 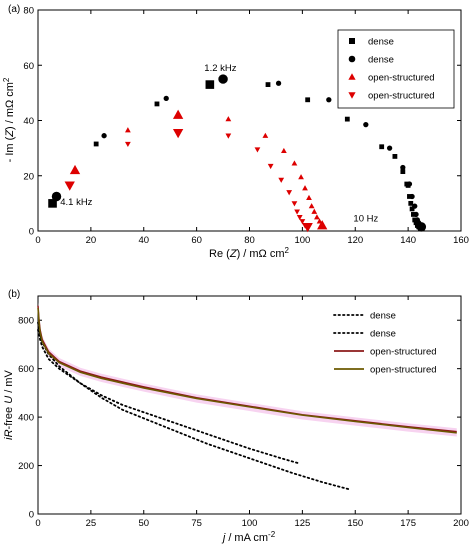 What do you see at coordinates (461, 523) in the screenshot?
I see `x-tick-label: 200` at bounding box center [461, 523].